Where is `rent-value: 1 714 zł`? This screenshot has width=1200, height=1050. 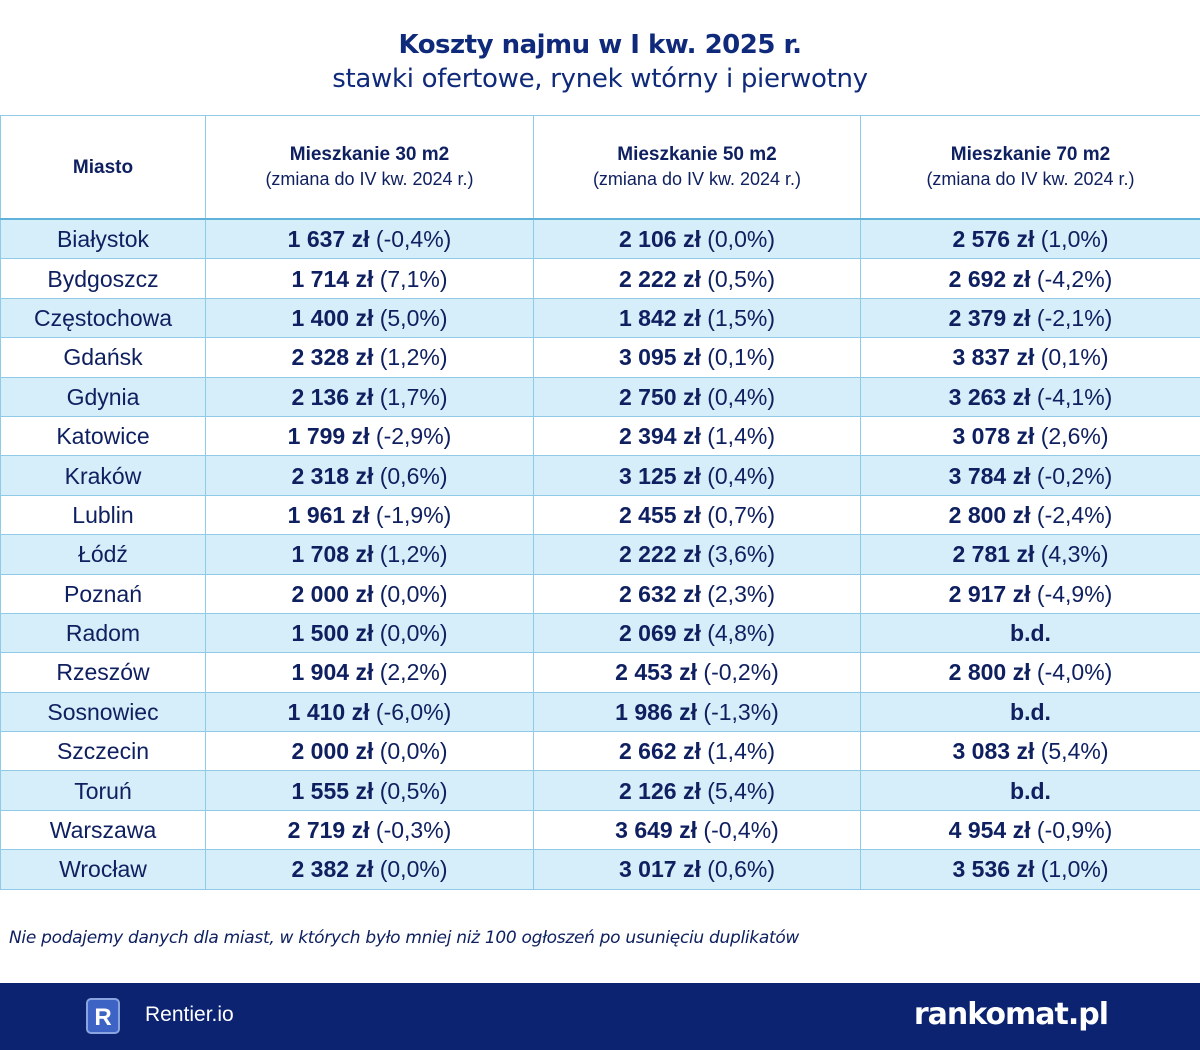 rent-value: 1 714 zł is located at coordinates (332, 278).